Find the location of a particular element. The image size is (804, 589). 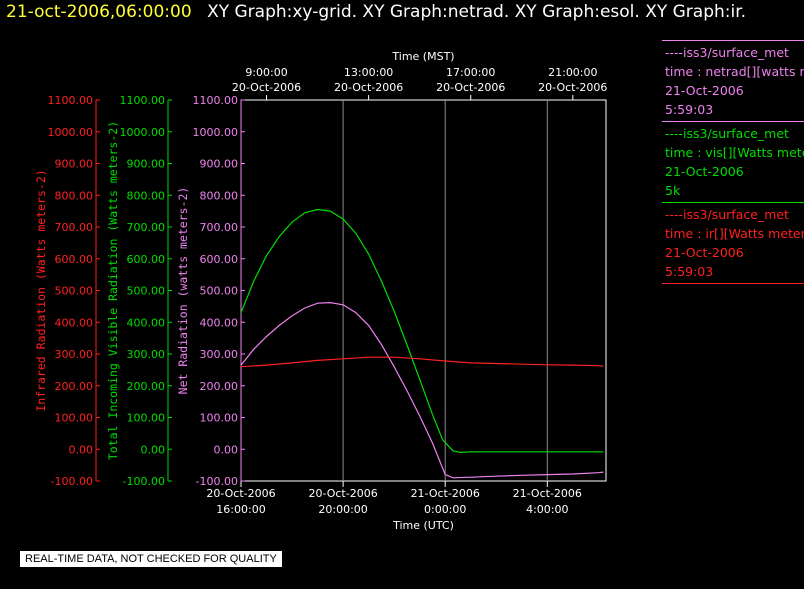

top-tick-label: 9:00:00 is located at coordinates (266, 72).